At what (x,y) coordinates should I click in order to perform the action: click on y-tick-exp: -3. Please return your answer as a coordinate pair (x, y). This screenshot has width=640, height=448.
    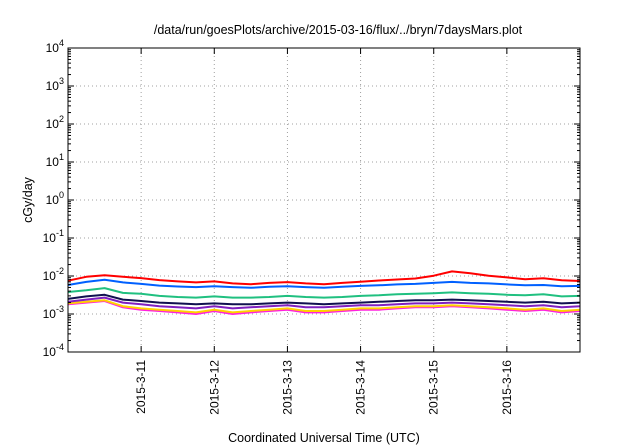
    Looking at the image, I should click on (60, 309).